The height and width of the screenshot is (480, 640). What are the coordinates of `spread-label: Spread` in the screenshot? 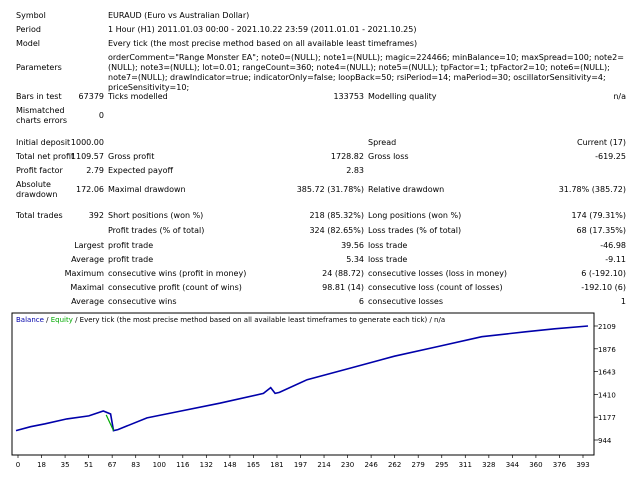 It's located at (382, 142).